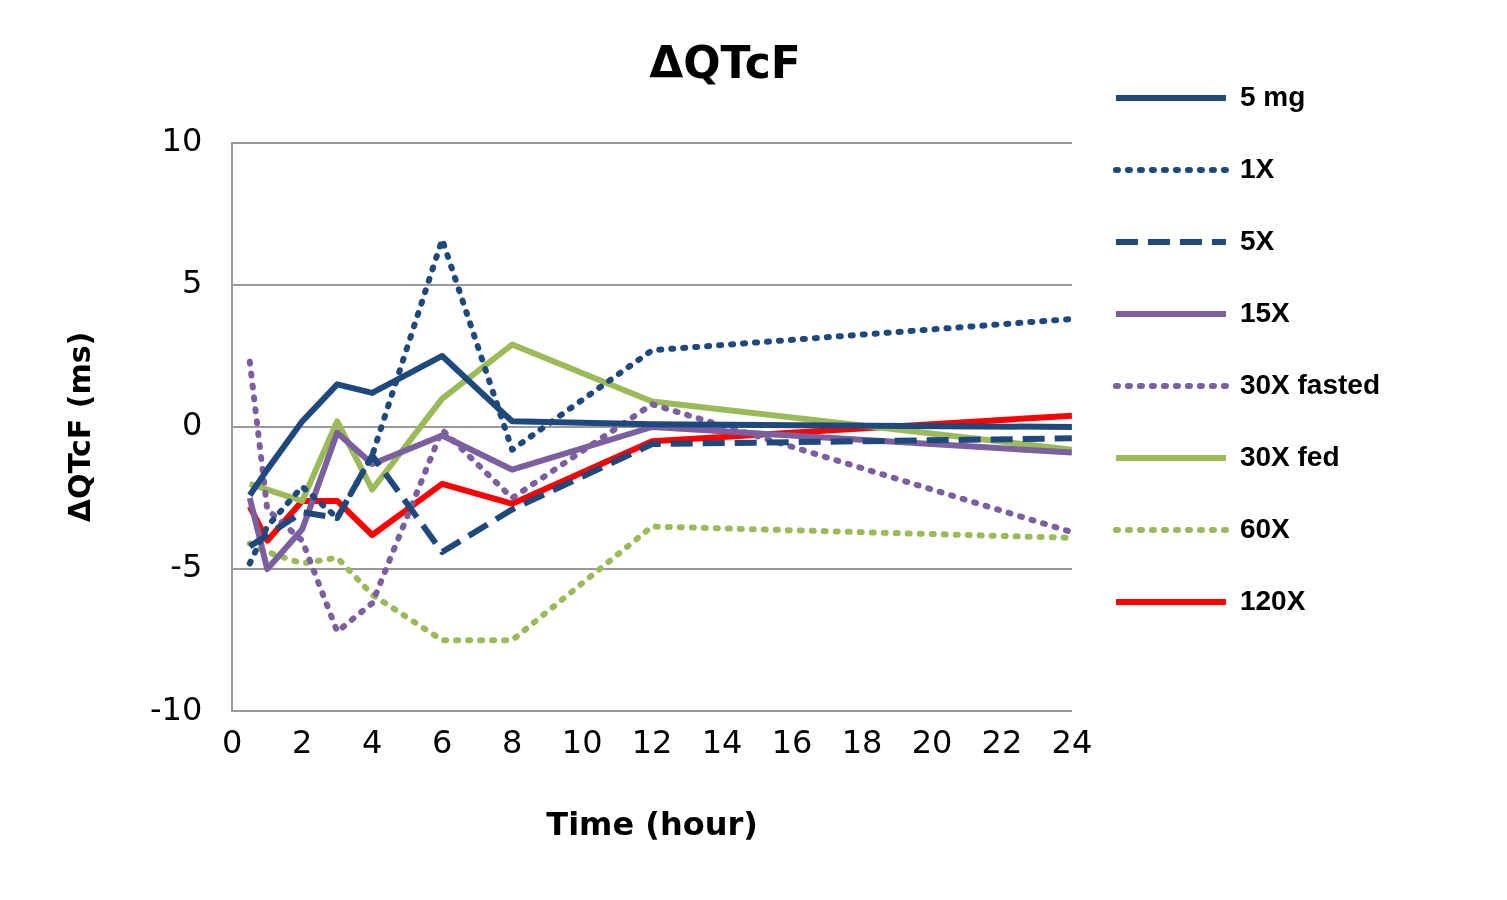 The image size is (1507, 900). Describe the element at coordinates (582, 741) in the screenshot. I see `x-tick-label: 10` at that location.